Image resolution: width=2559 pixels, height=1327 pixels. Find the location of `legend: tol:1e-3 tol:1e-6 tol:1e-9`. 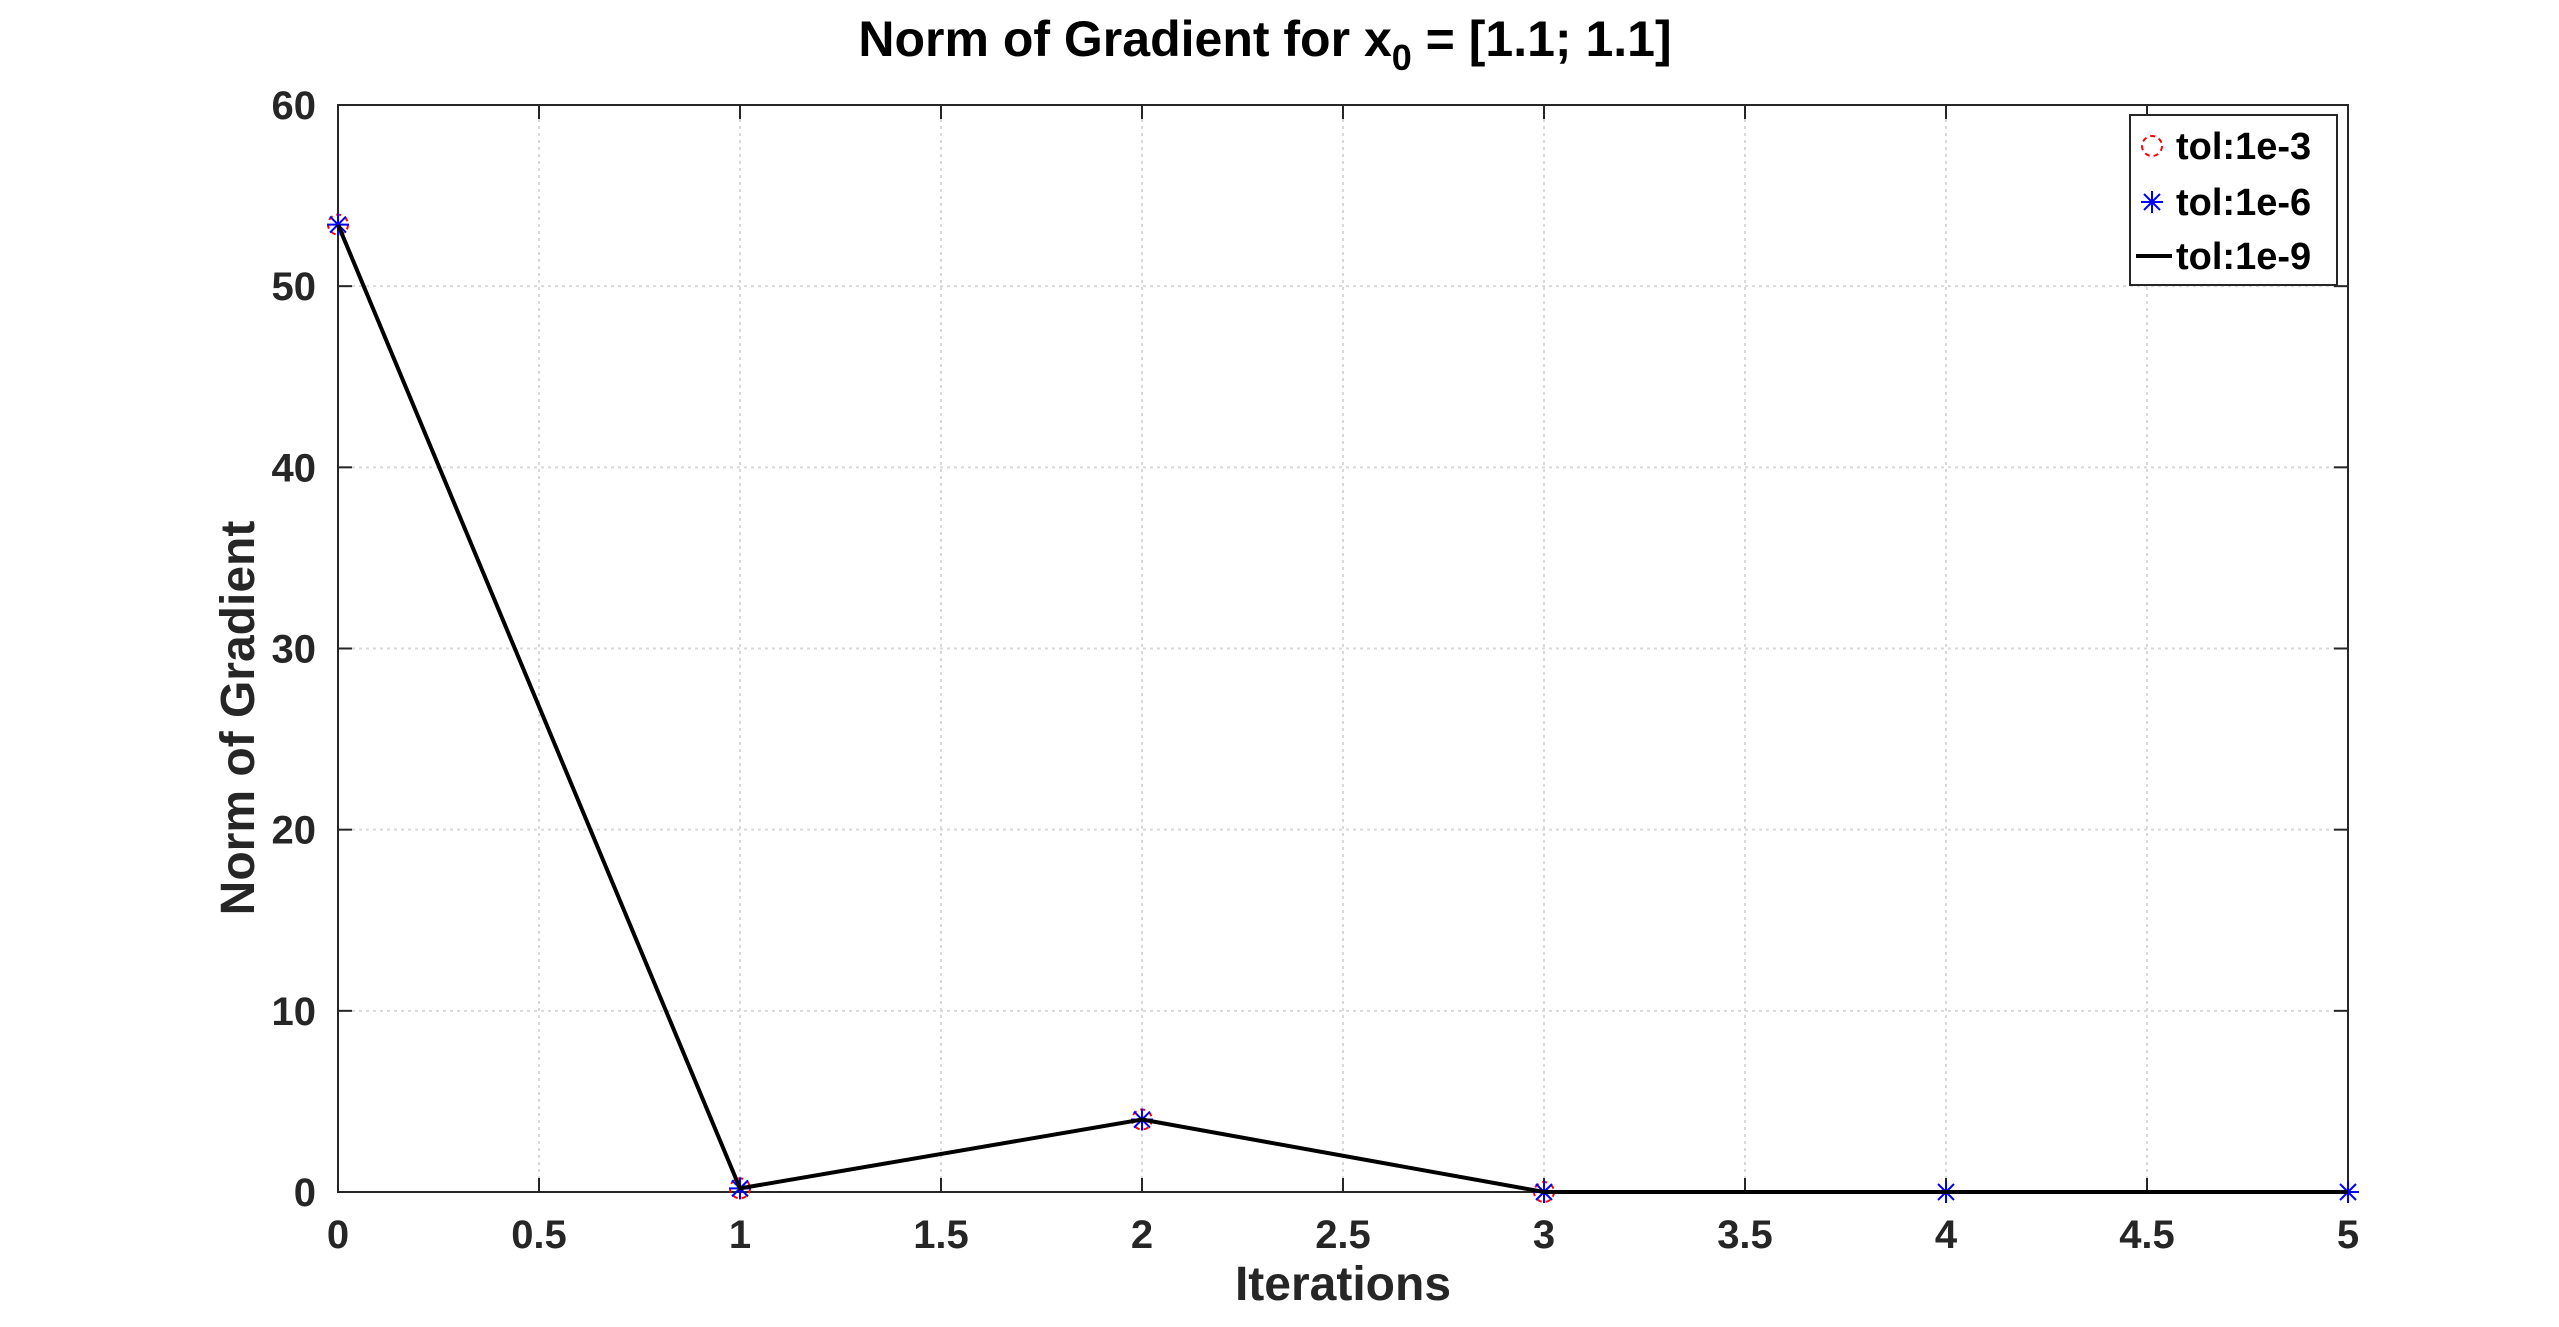

legend: tol:1e-3 tol:1e-6 tol:1e-9 is located at coordinates (2233, 200).